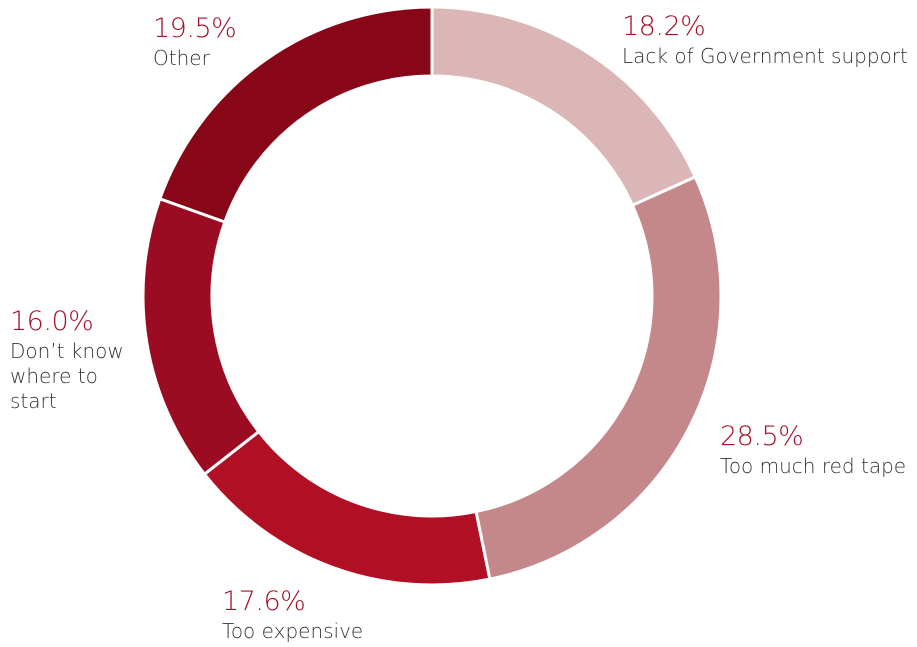 Image resolution: width=917 pixels, height=647 pixels. I want to click on slice-label: 16.0% Don’t know where to start, so click(72, 359).